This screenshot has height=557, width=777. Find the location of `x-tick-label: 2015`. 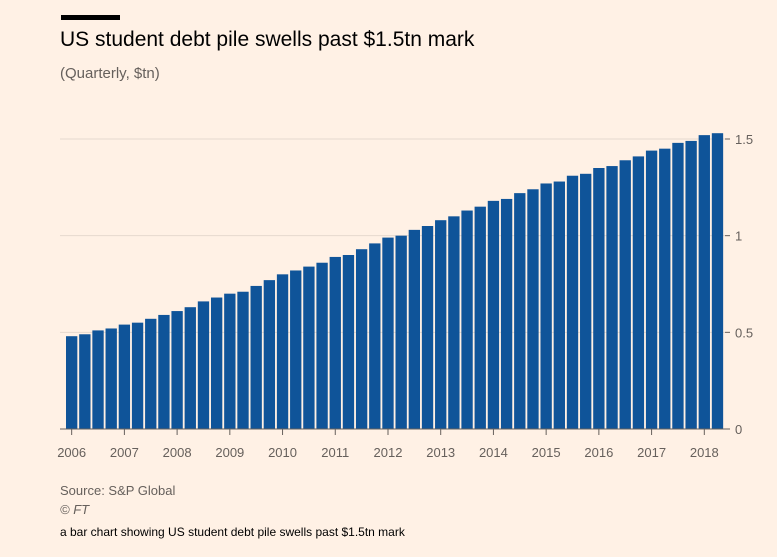

x-tick-label: 2015 is located at coordinates (546, 452).